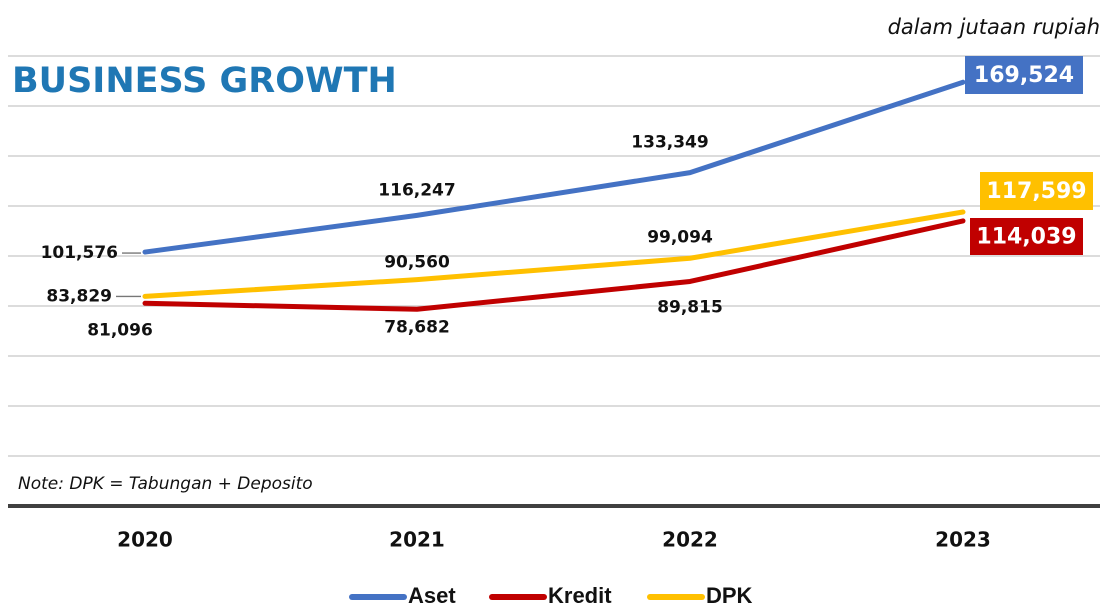 The height and width of the screenshot is (612, 1110). I want to click on legend-label: Aset, so click(432, 595).